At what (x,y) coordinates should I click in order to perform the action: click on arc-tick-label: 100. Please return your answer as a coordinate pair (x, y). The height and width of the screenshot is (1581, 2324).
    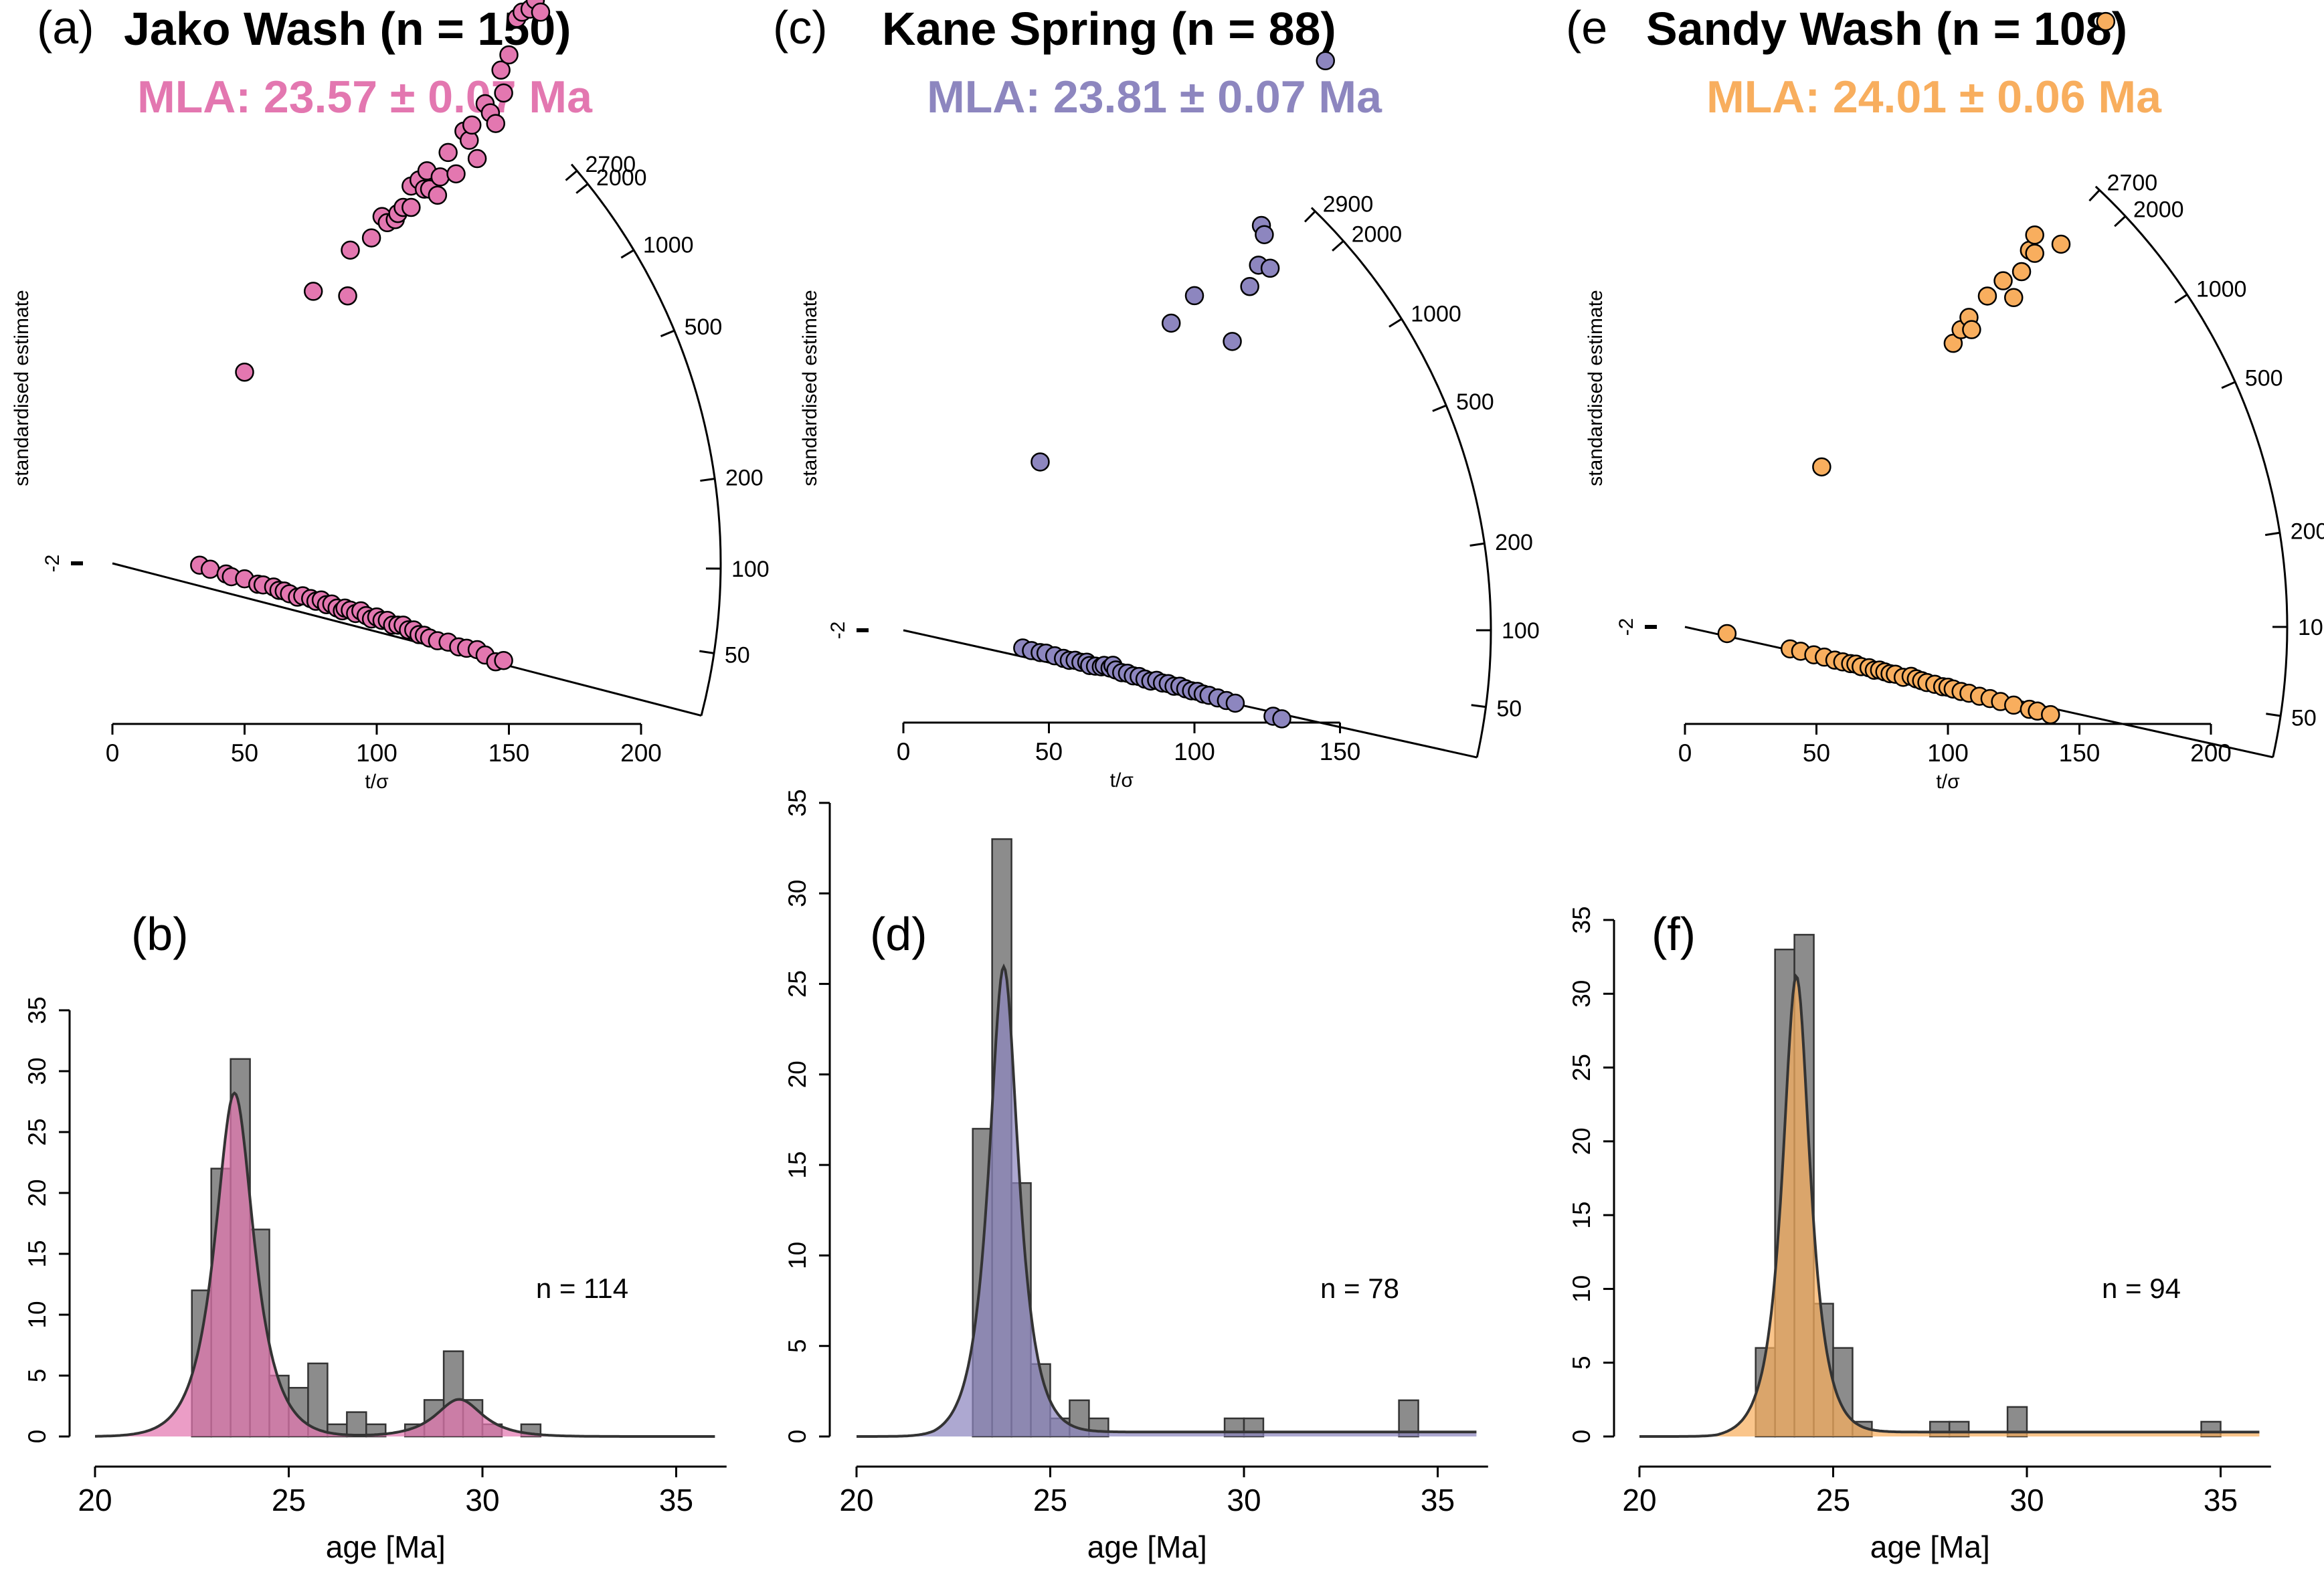
    Looking at the image, I should click on (1521, 631).